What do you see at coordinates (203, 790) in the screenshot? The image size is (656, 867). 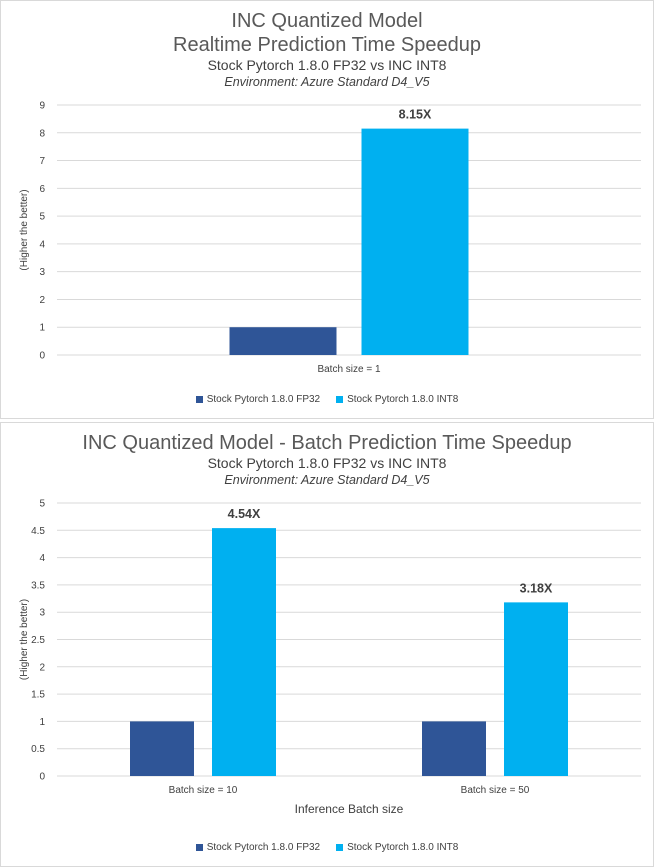 I see `x-category-label: Batch size = 10` at bounding box center [203, 790].